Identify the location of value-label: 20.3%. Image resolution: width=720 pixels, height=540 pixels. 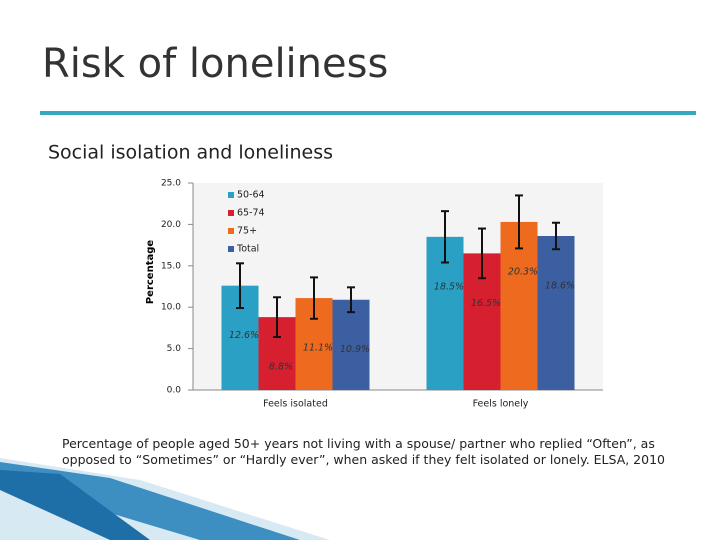
(523, 271).